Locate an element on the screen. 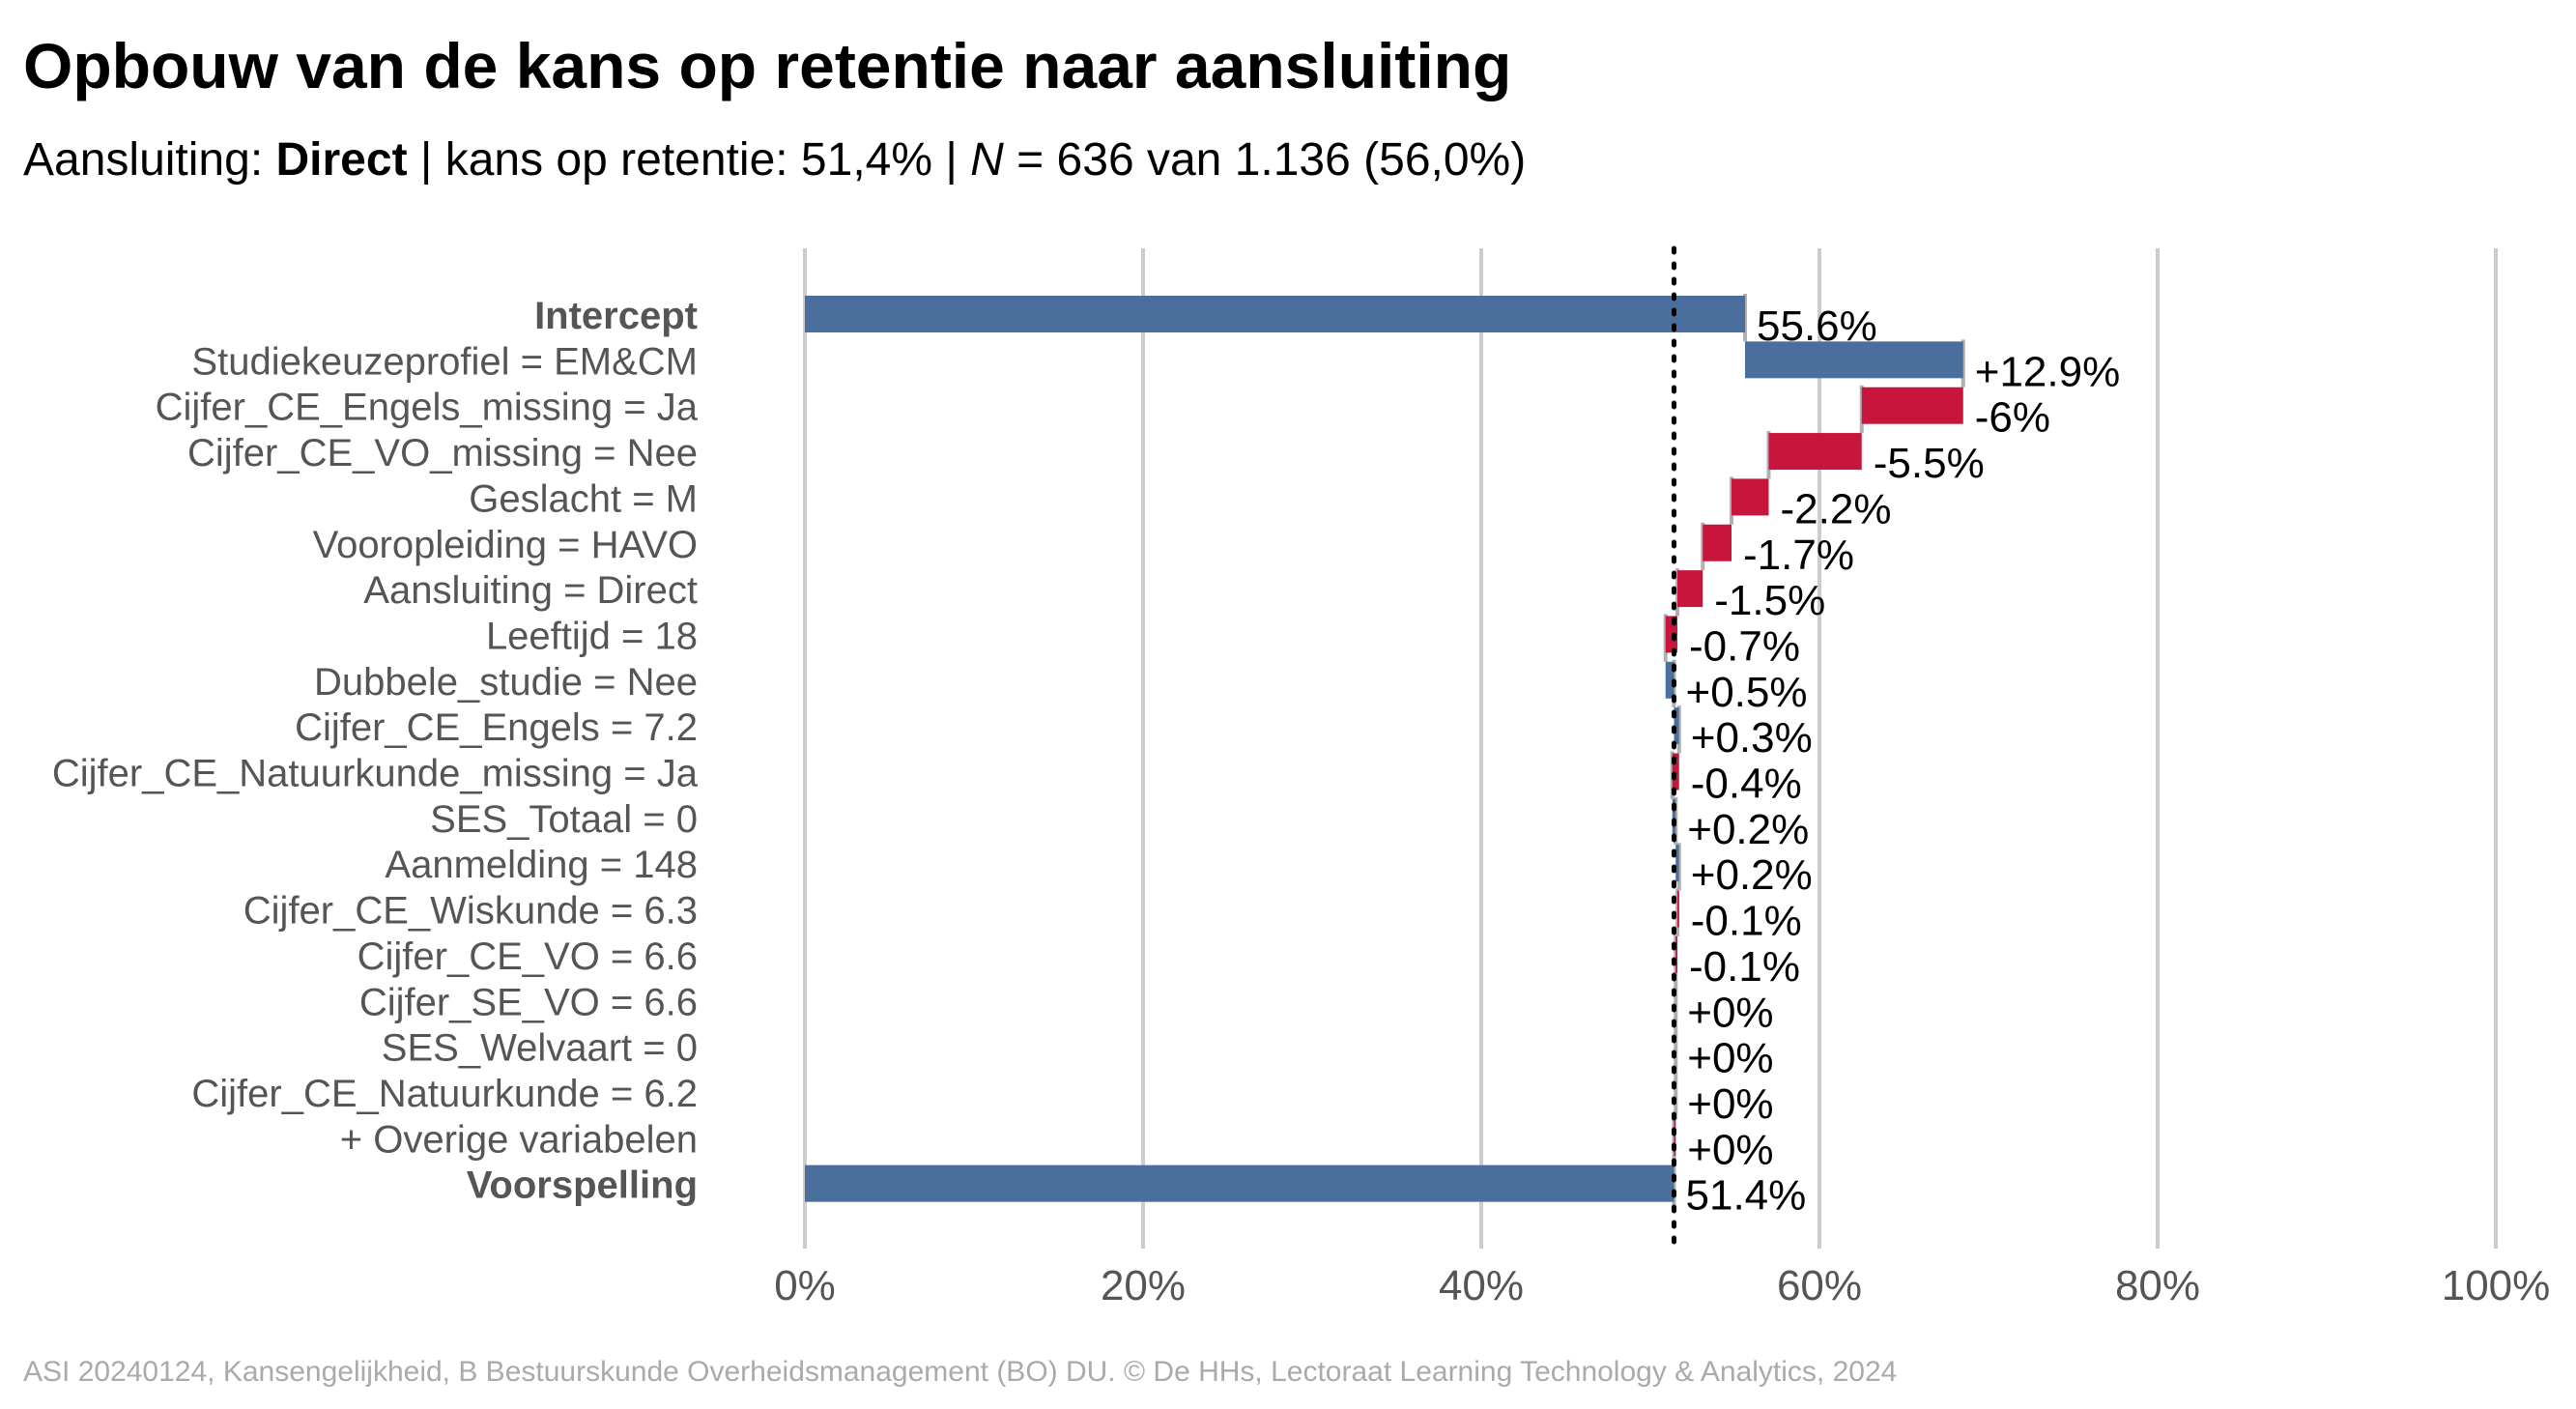  row-label: Cijfer_CE_Engels = 7.2 is located at coordinates (496, 727).